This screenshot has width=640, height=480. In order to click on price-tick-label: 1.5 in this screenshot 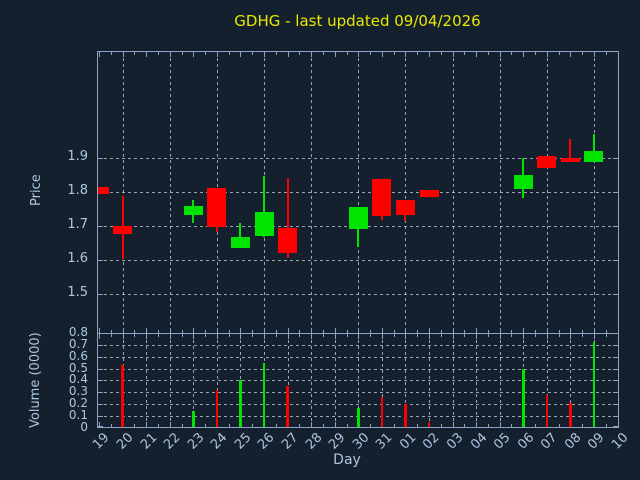, I will do `click(77, 292)`.